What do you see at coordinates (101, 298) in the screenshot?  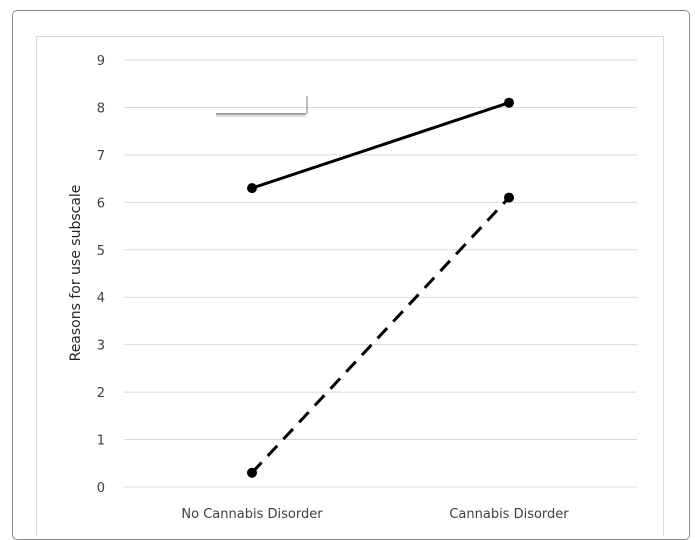 I see `y-tick-label-4: 4` at bounding box center [101, 298].